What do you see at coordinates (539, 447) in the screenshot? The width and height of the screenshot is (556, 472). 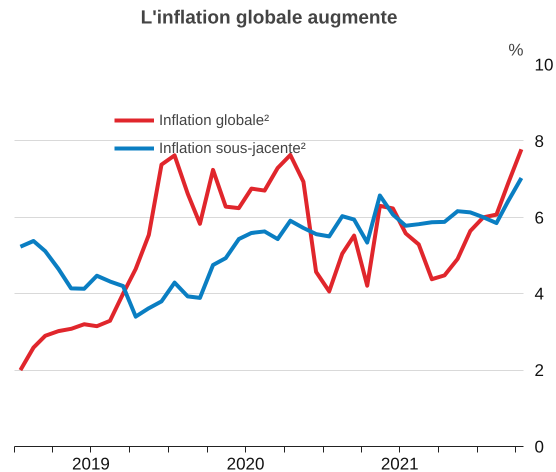 I see `y-tick-label: 0` at bounding box center [539, 447].